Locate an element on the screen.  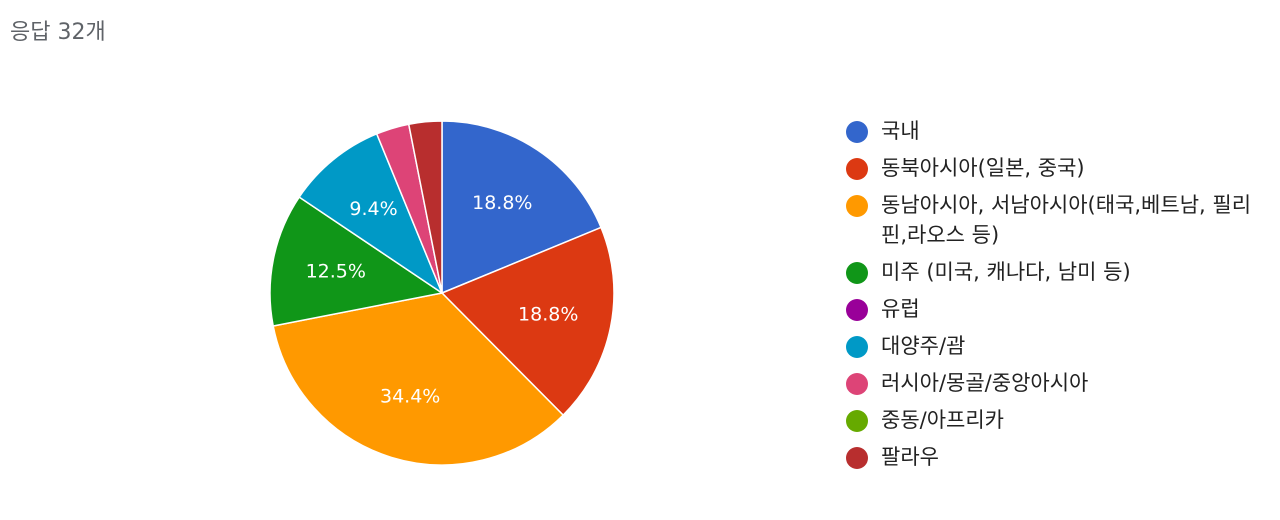
legend-label: 중동/아프리카 is located at coordinates (942, 420).